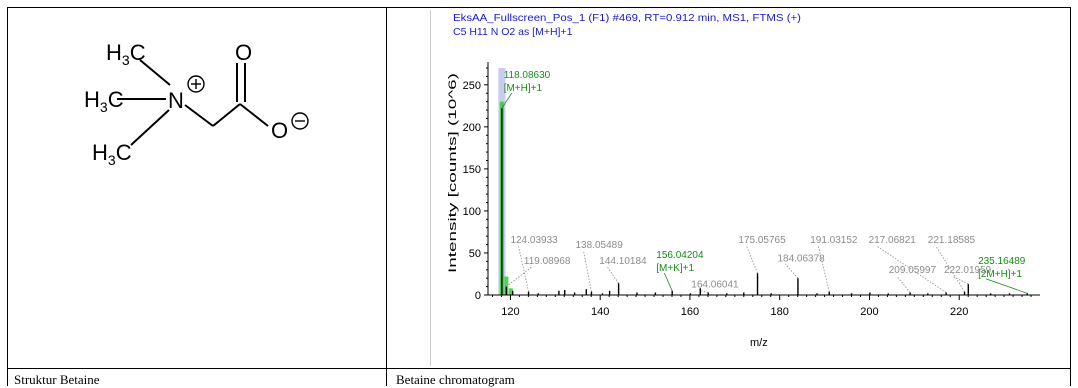 This screenshot has width=1078, height=388. I want to click on structure-caption: Struktur Betaine, so click(57, 379).